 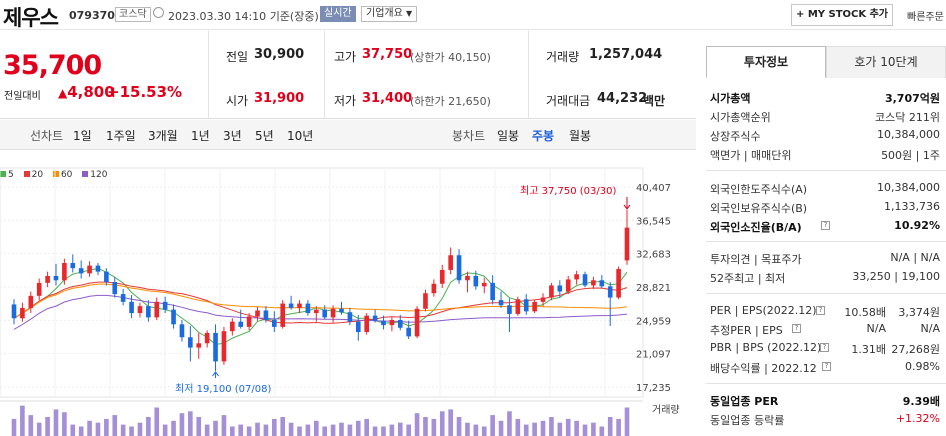 What do you see at coordinates (865, 312) in the screenshot?
I see `info-mid-value: 10.58배` at bounding box center [865, 312].